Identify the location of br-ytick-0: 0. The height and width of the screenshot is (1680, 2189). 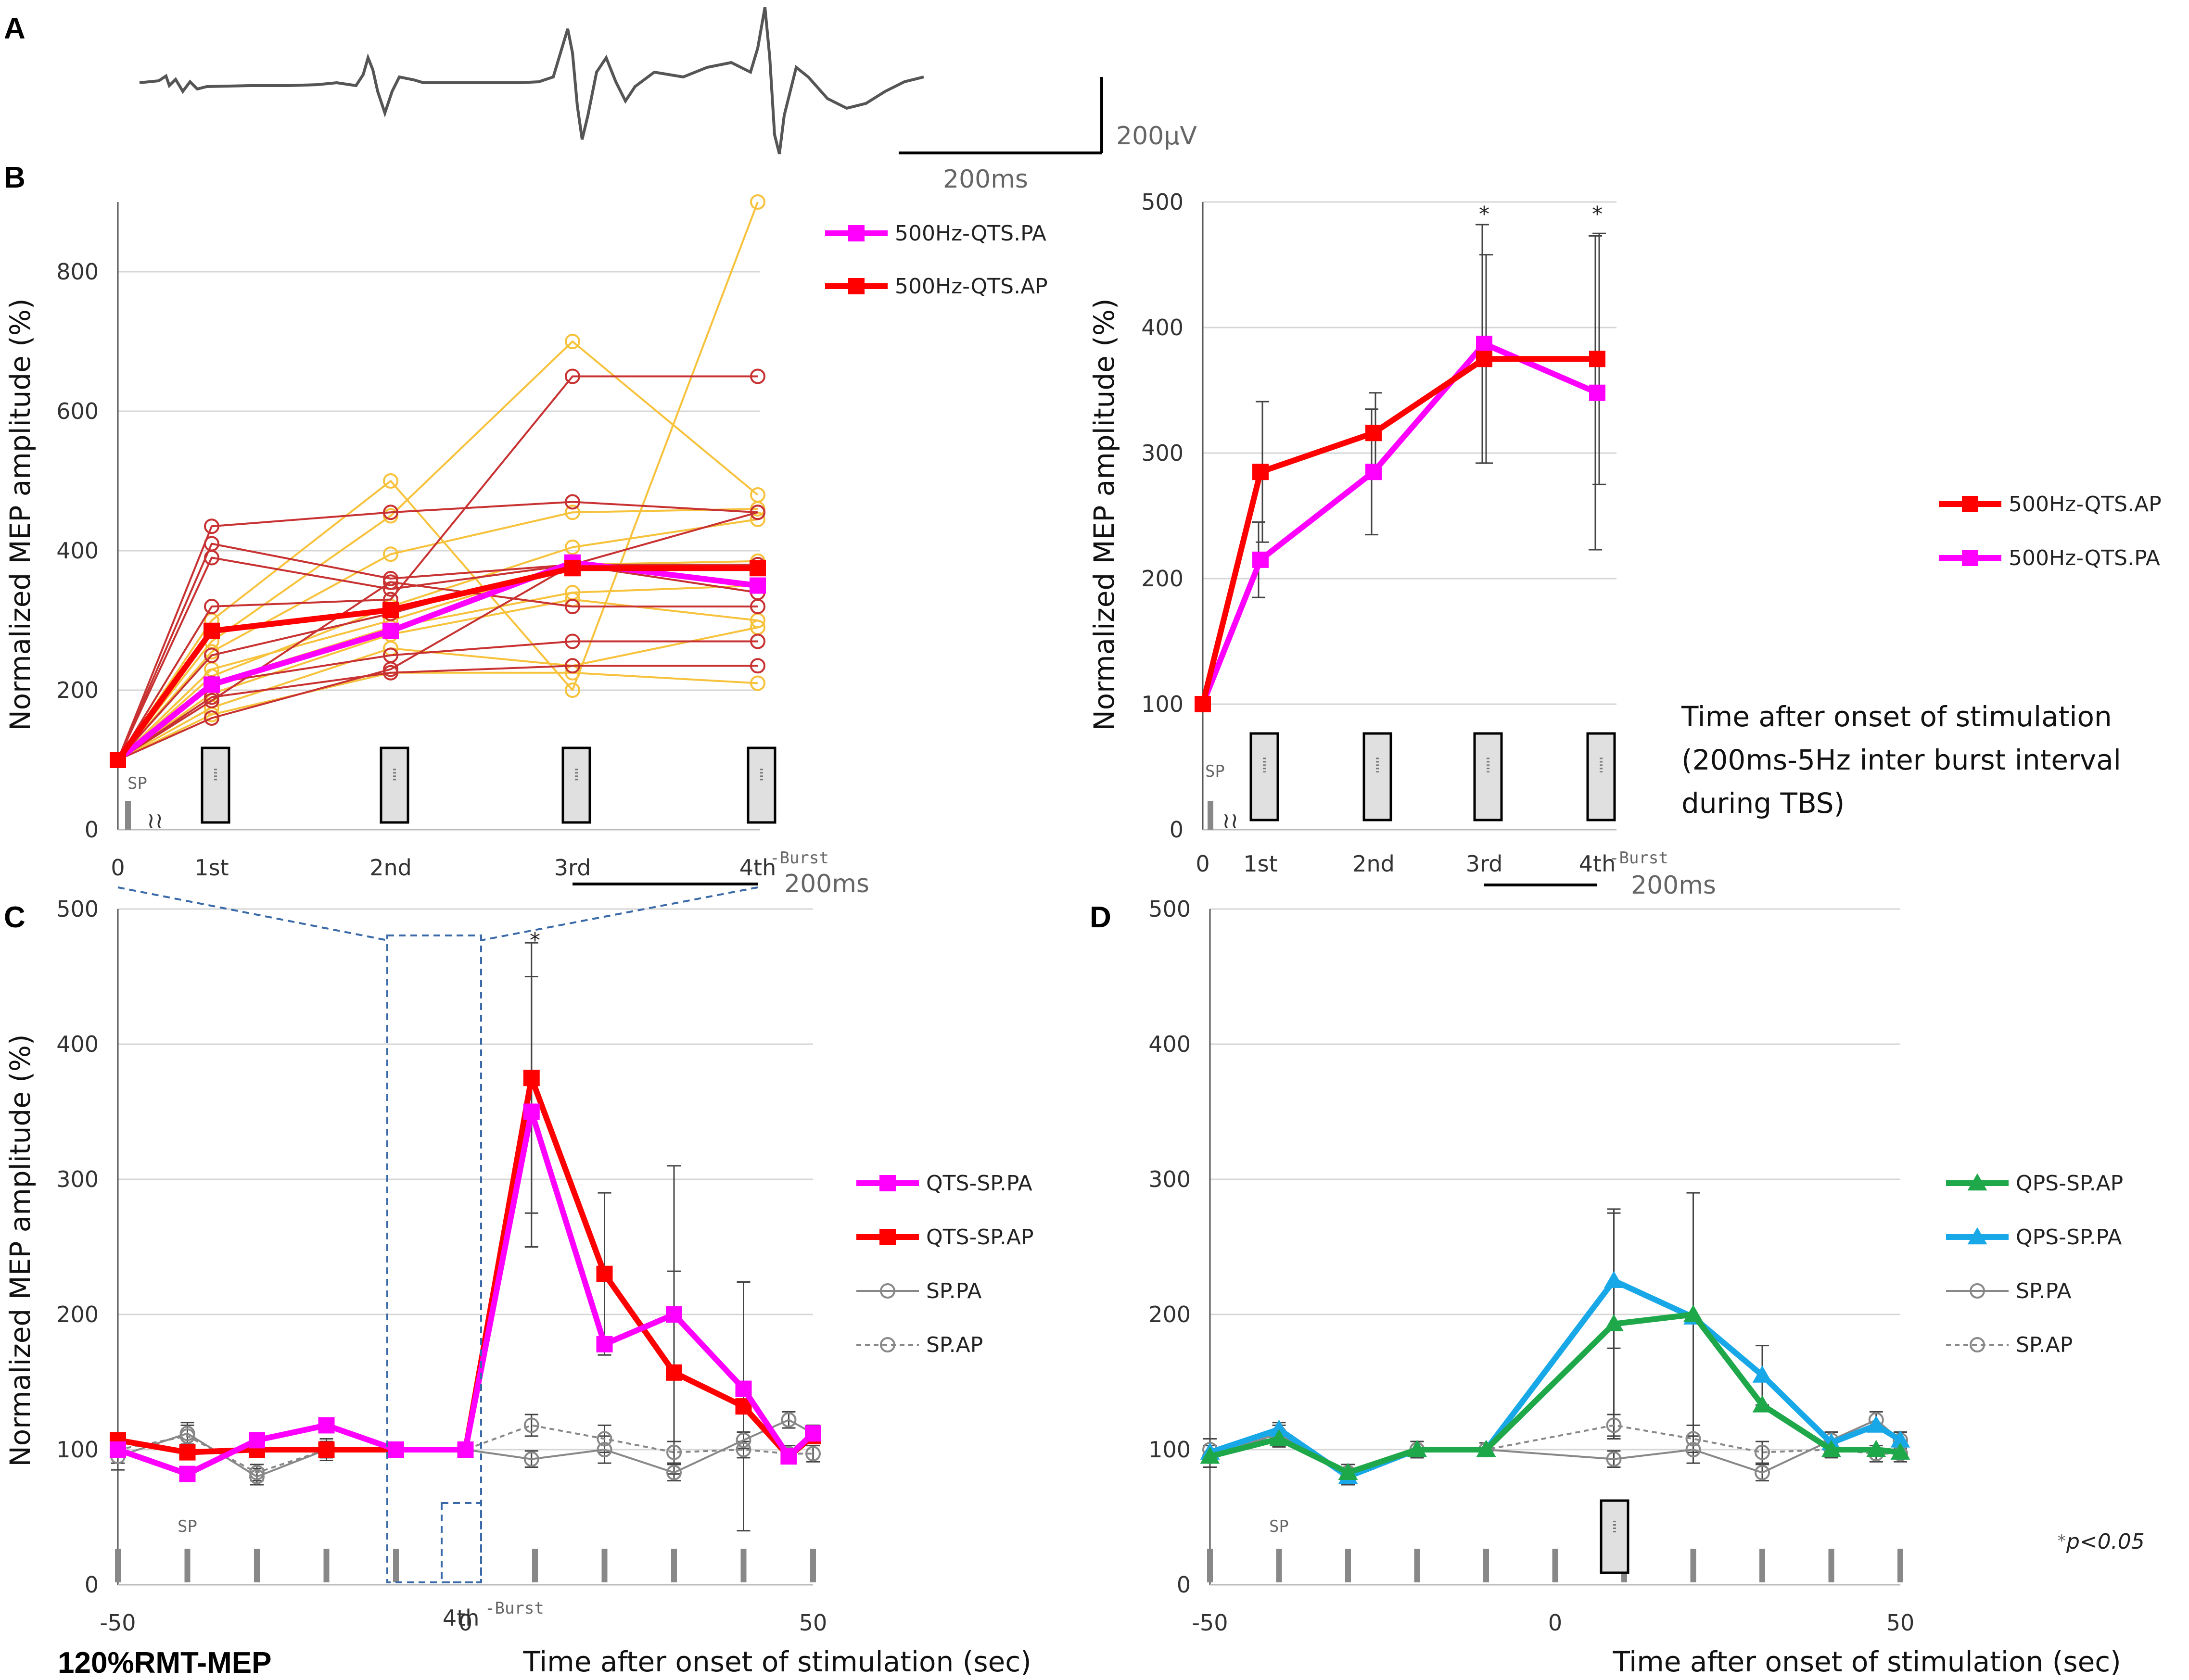
(1177, 830).